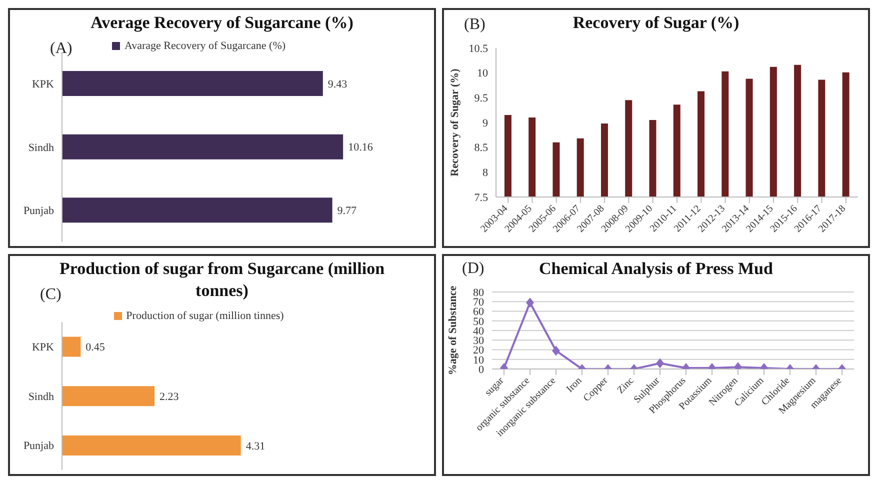  I want to click on legend-label: Production of sugar (million tinnes), so click(205, 316).